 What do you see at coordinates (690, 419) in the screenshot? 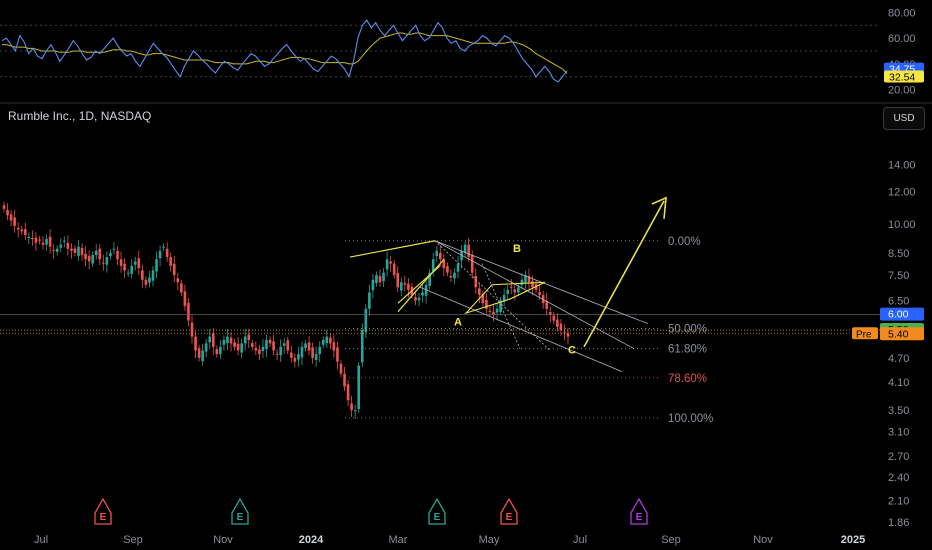
I see `fib-level-label: 100.00%` at bounding box center [690, 419].